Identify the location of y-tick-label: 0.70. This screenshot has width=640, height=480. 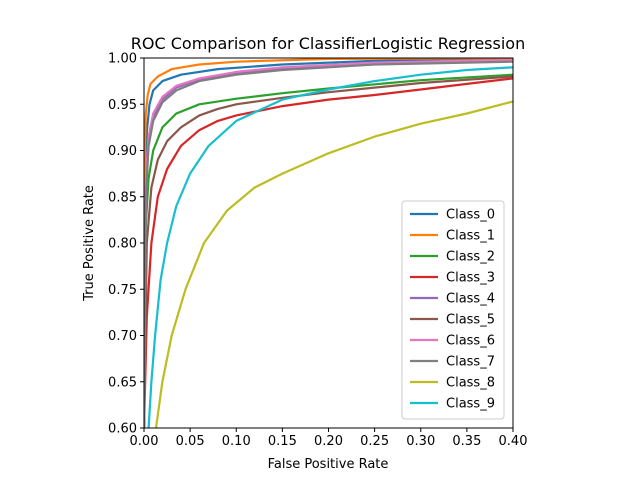
(122, 336).